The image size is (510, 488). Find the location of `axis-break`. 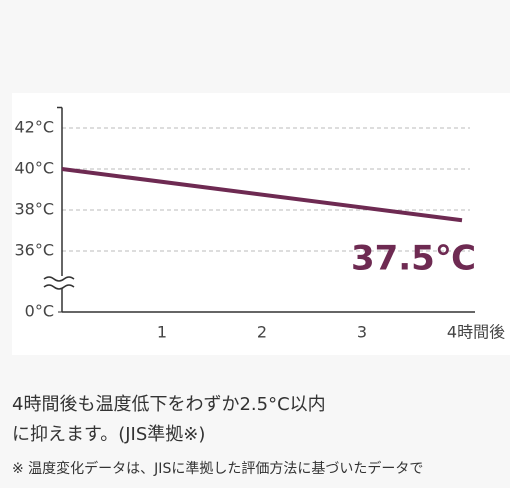

axis-break is located at coordinates (59, 283).